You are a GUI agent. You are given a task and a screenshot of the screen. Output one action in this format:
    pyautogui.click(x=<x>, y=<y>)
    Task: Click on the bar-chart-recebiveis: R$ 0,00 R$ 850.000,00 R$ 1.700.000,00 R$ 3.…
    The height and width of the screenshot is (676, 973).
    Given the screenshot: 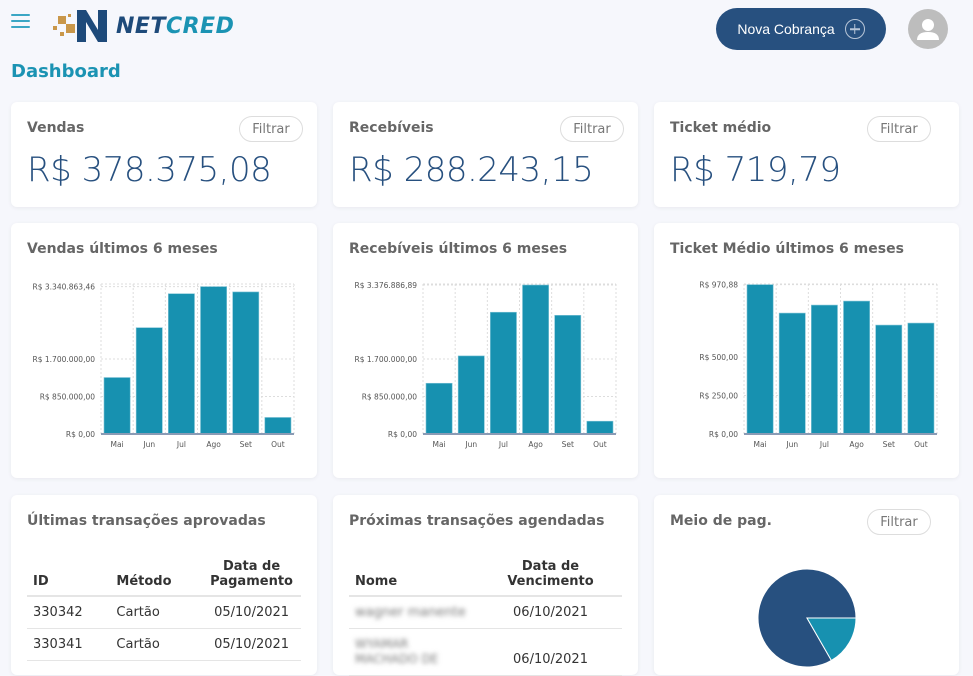 What is the action you would take?
    pyautogui.click(x=486, y=365)
    